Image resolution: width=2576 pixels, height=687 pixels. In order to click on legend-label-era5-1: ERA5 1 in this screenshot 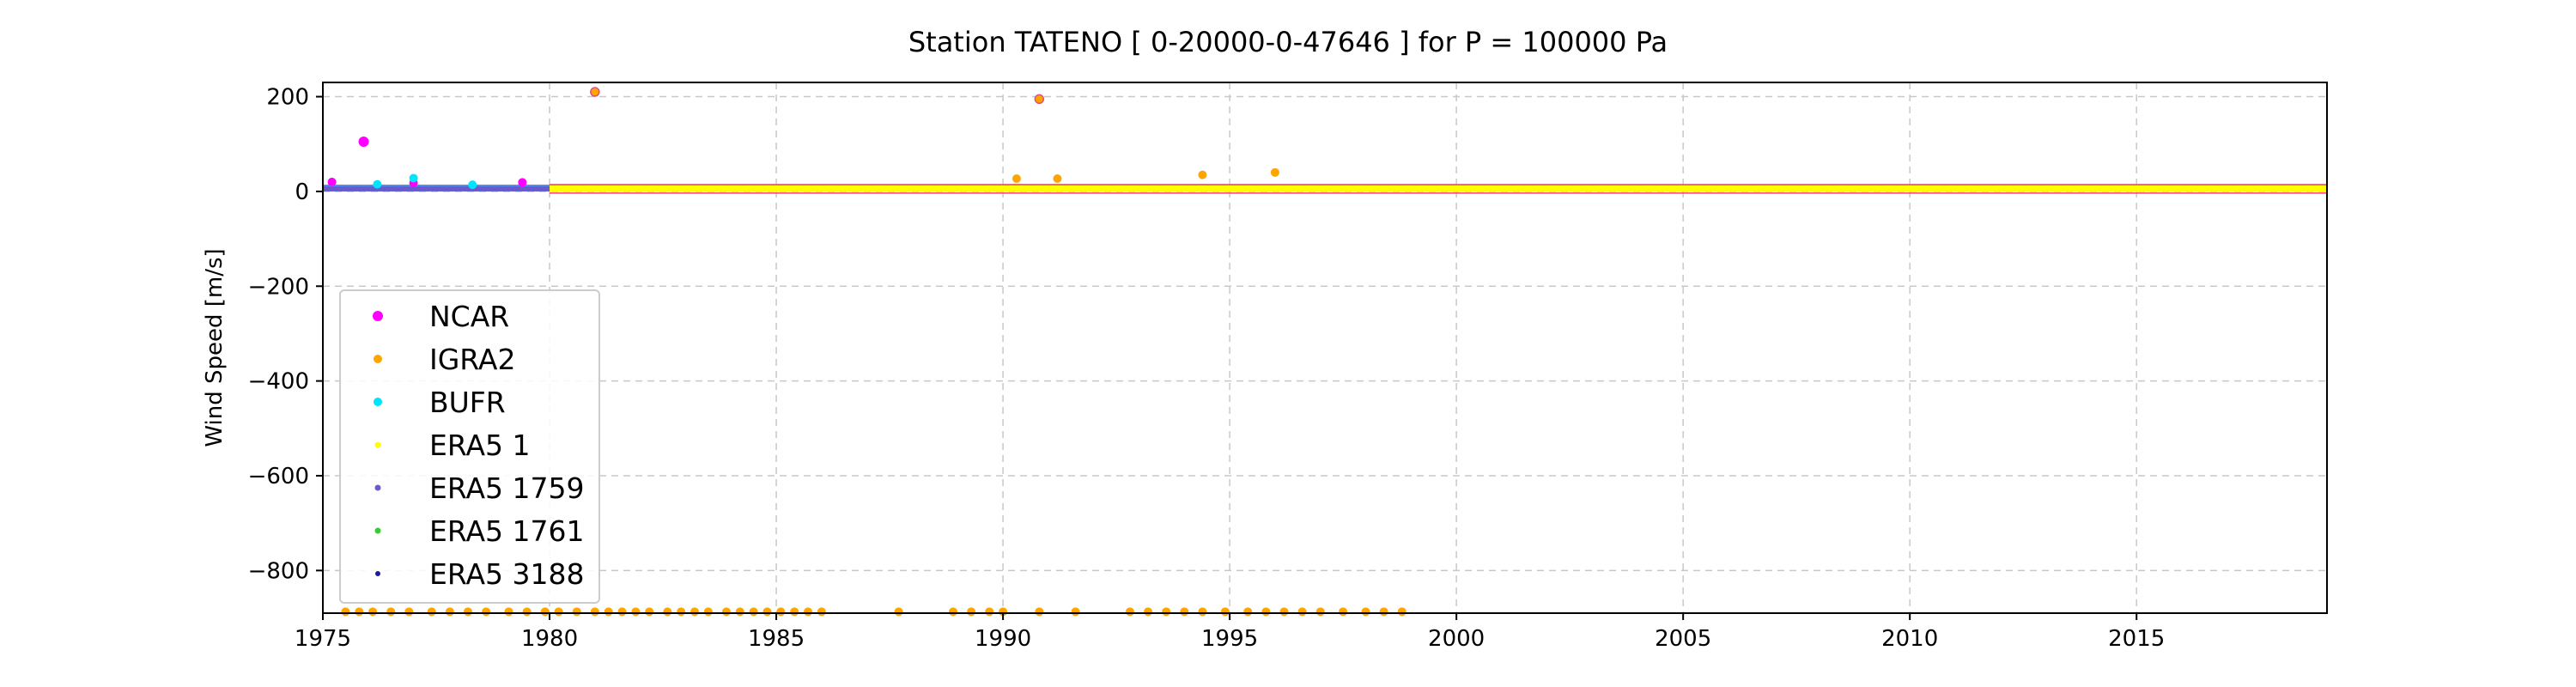, I will do `click(480, 445)`.